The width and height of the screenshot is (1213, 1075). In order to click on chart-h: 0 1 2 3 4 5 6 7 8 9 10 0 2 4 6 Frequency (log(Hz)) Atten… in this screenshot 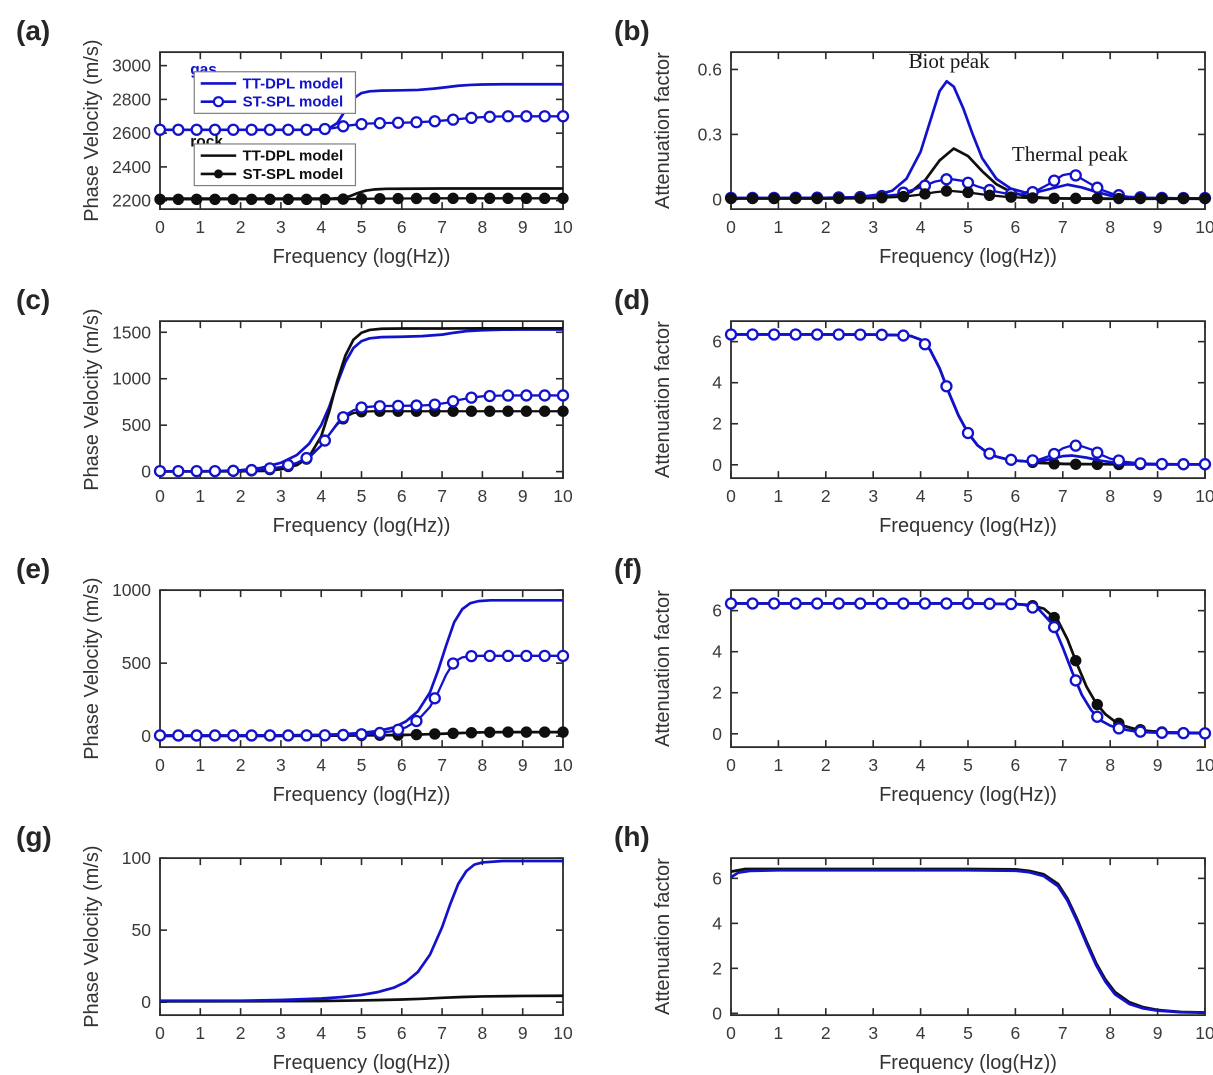, I will do `click(913, 947)`.